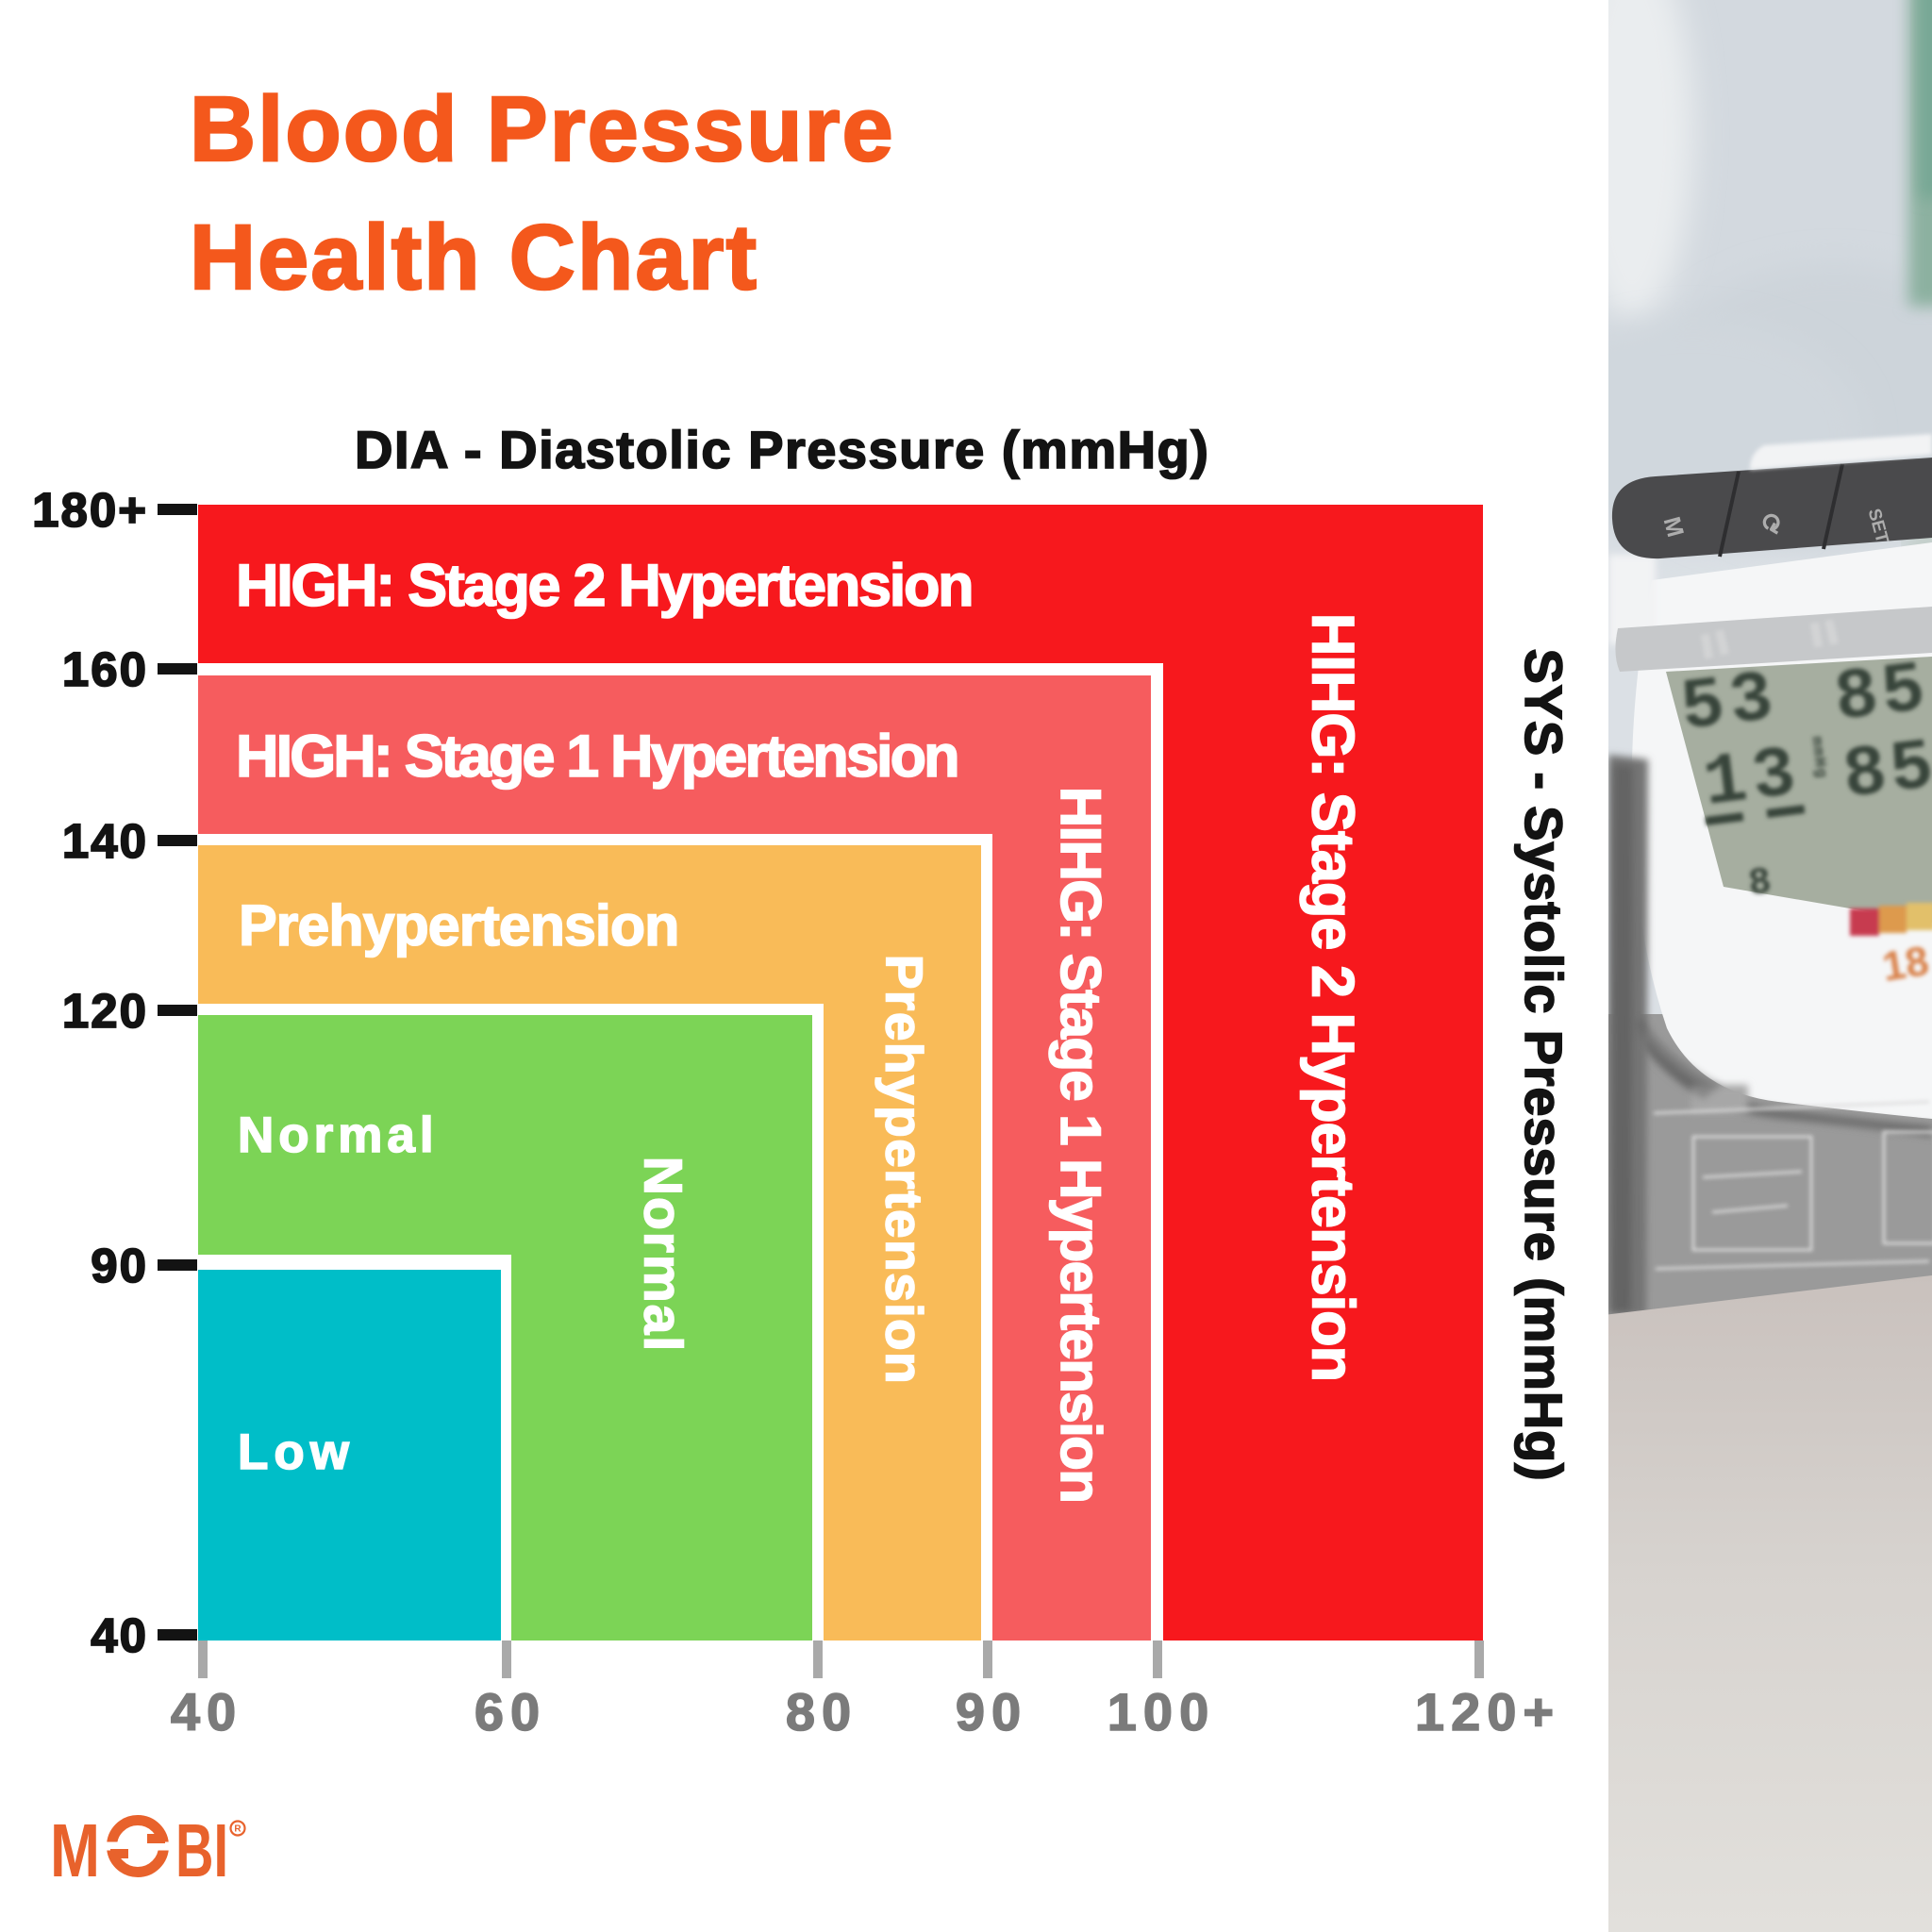 This screenshot has width=1932, height=1932. I want to click on svg-text: 53, so click(1729, 704).